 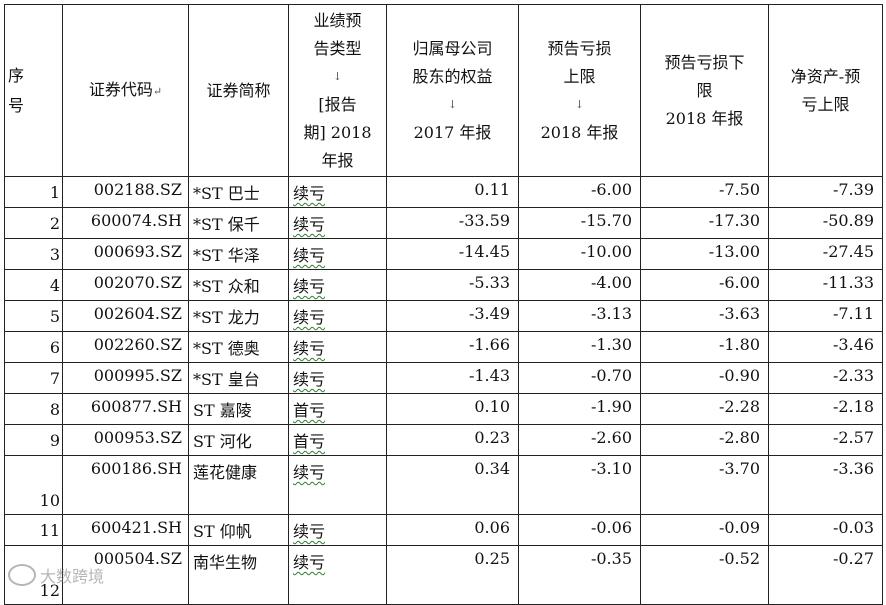 What do you see at coordinates (222, 531) in the screenshot?
I see `cell-name-text: ST 仰帆` at bounding box center [222, 531].